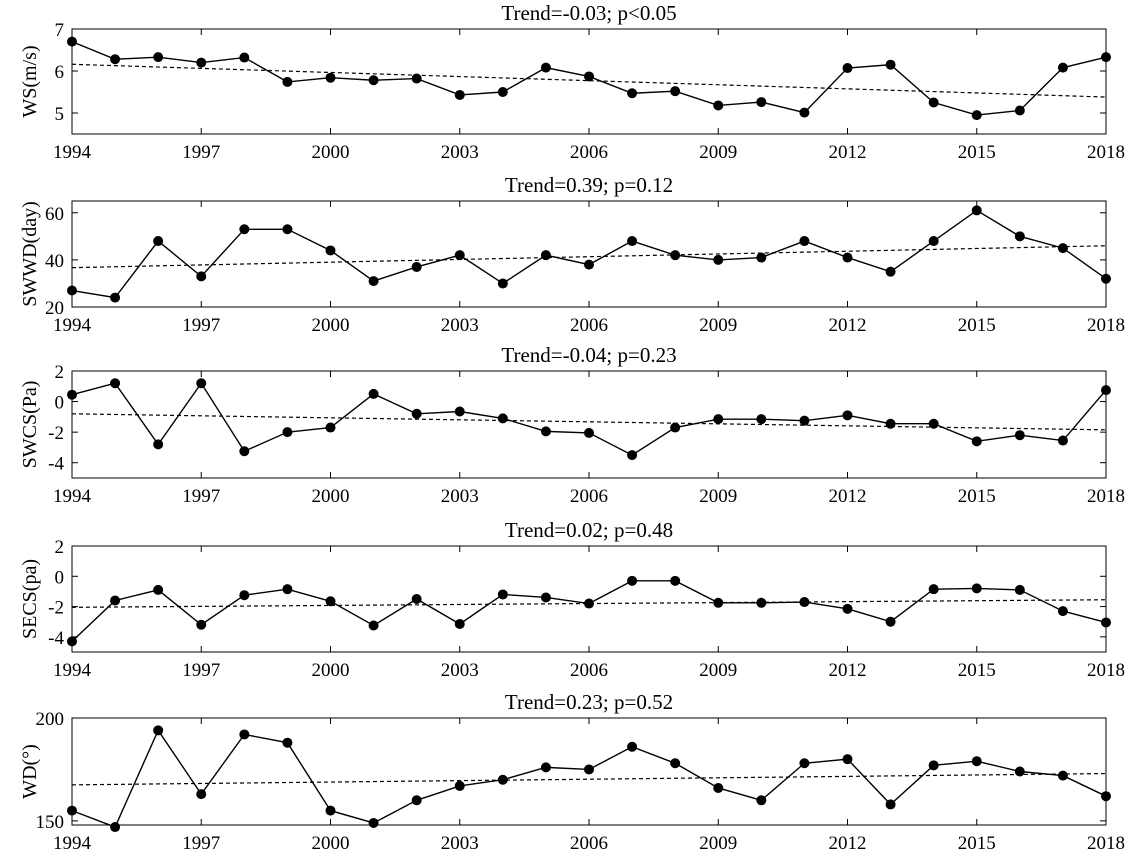 This screenshot has height=856, width=1130. What do you see at coordinates (848, 152) in the screenshot?
I see `x-tick-label: 2012` at bounding box center [848, 152].